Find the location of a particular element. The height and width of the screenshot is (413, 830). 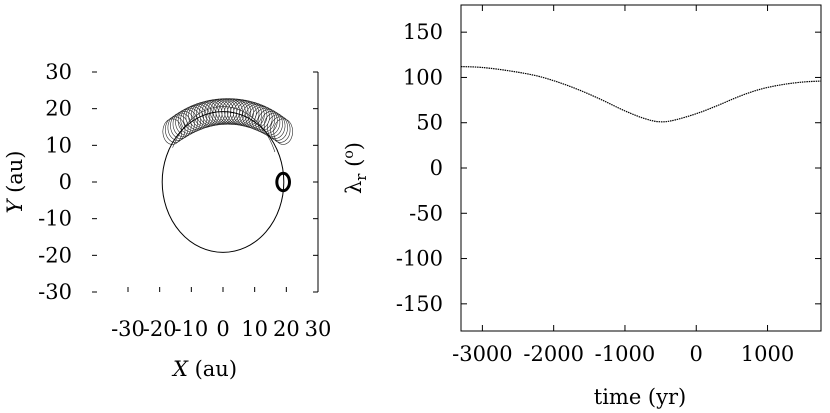

left-x-tick-label: -10 is located at coordinates (191, 329).